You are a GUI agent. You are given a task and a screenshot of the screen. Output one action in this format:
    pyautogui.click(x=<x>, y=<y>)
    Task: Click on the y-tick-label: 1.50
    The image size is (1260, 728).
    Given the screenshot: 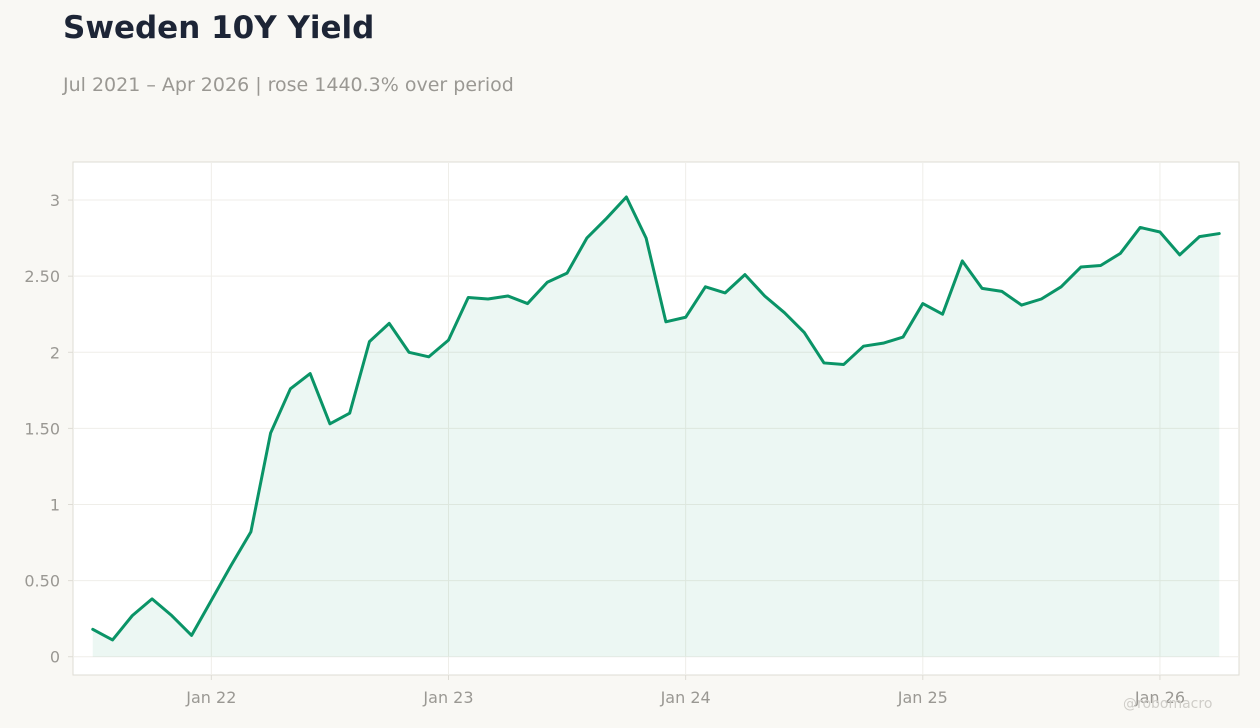 What is the action you would take?
    pyautogui.click(x=42, y=428)
    